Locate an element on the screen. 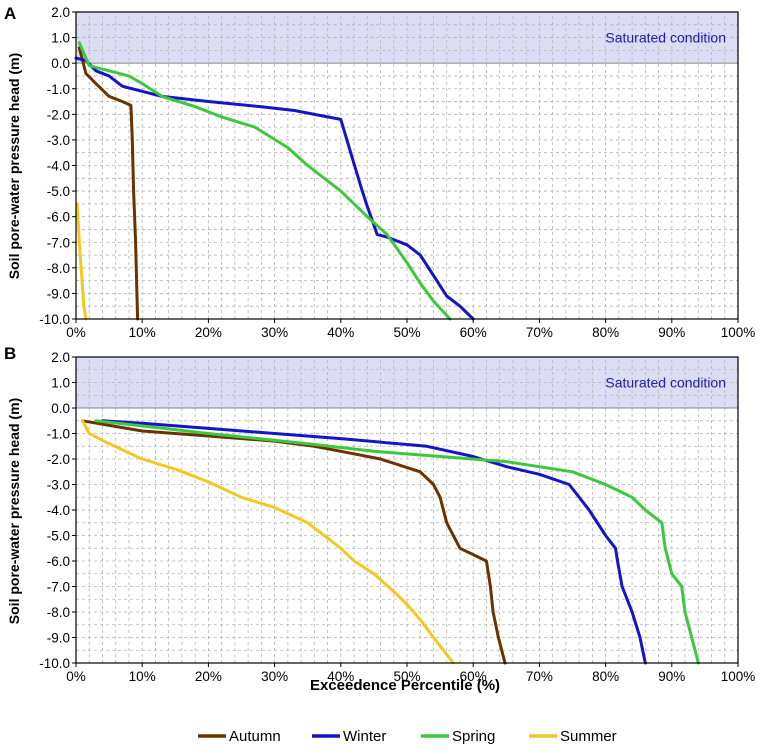  panel-a-x-tick-label: 30% is located at coordinates (274, 332).